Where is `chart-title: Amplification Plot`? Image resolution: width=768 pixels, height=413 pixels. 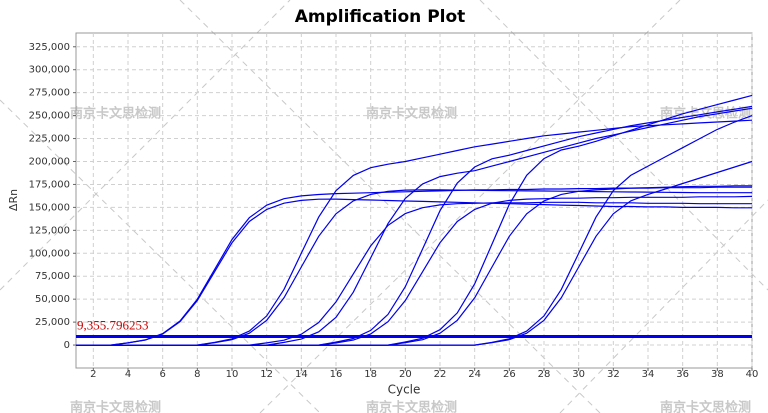 chart-title: Amplification Plot is located at coordinates (380, 17).